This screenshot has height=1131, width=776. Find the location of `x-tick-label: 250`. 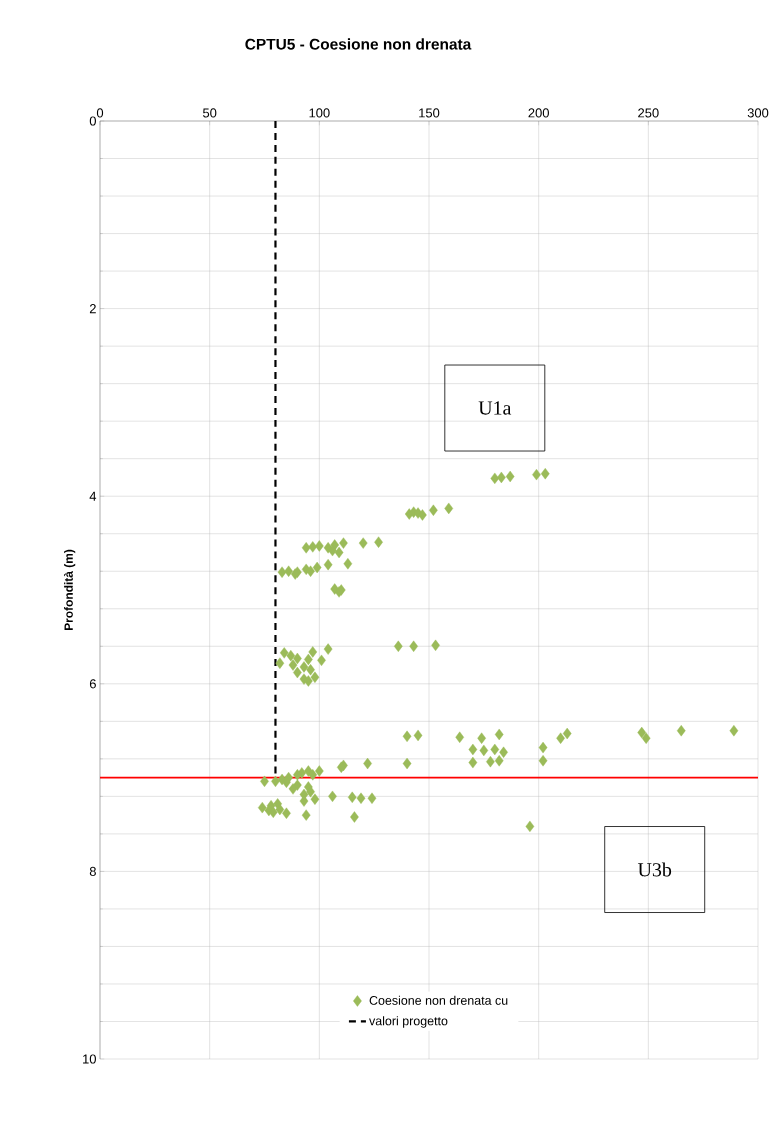

x-tick-label: 250 is located at coordinates (648, 113).